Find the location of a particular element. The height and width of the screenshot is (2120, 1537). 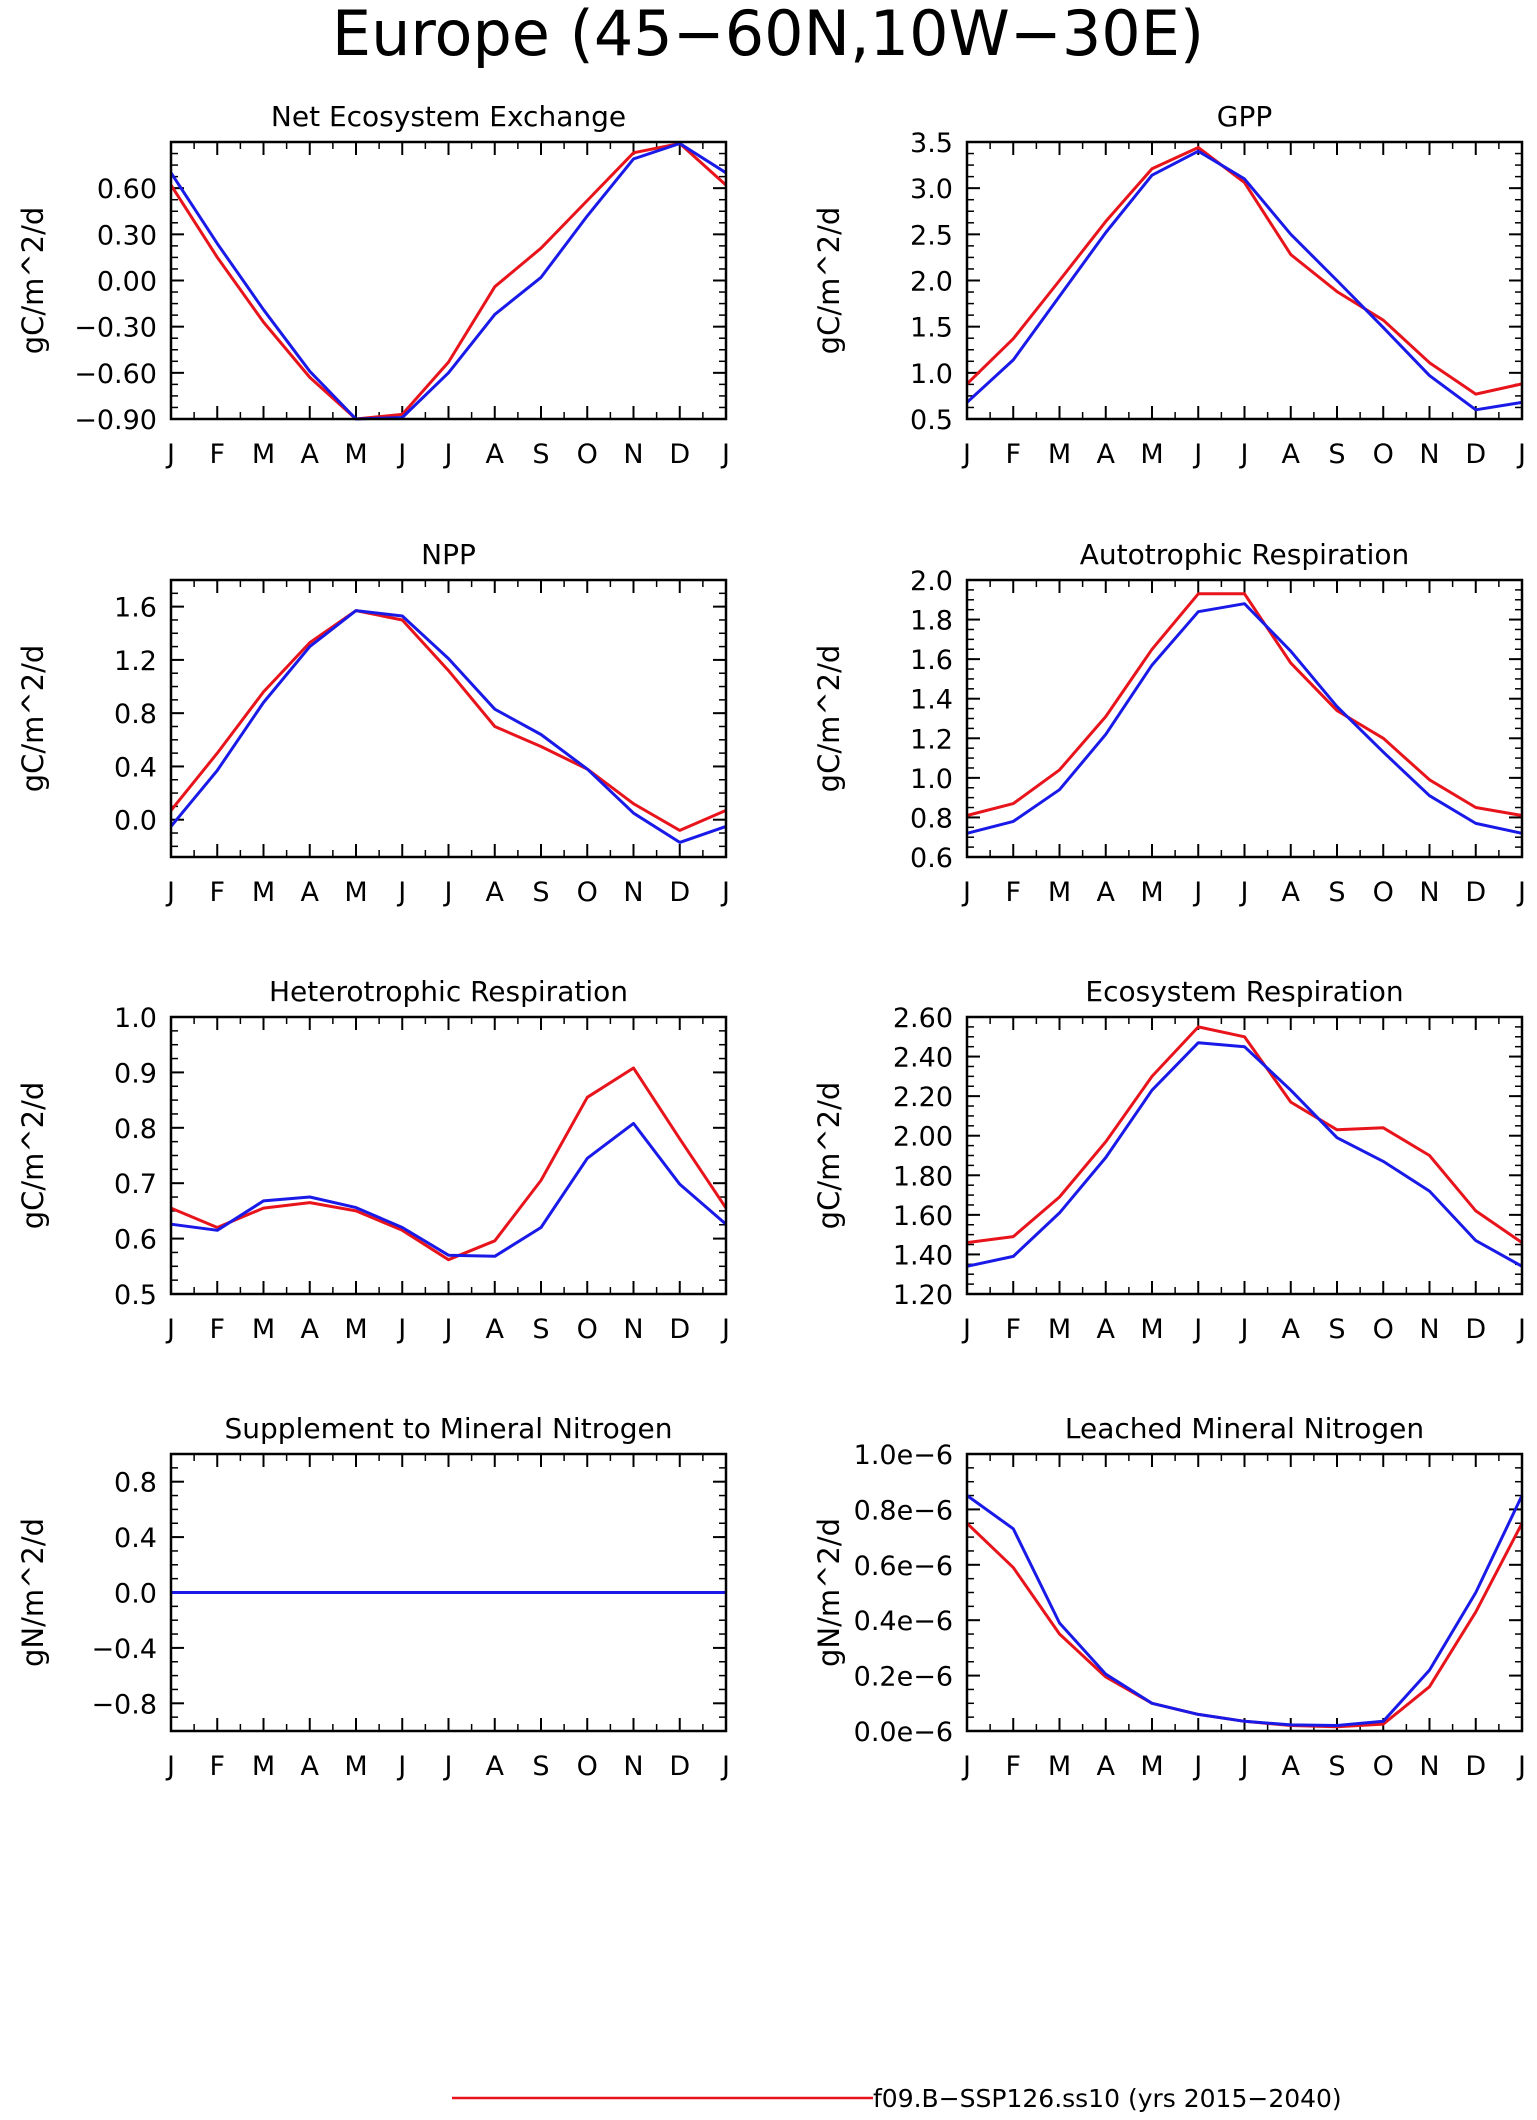

figure-title: Europe (45−60N,10W−30E) is located at coordinates (768, 35).